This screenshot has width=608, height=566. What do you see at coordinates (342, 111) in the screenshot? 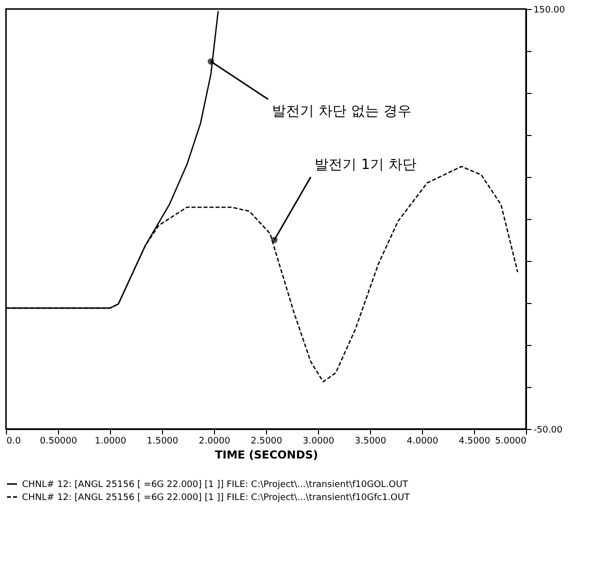
I see `annotation: 발전기 차단 없는 경우` at bounding box center [342, 111].